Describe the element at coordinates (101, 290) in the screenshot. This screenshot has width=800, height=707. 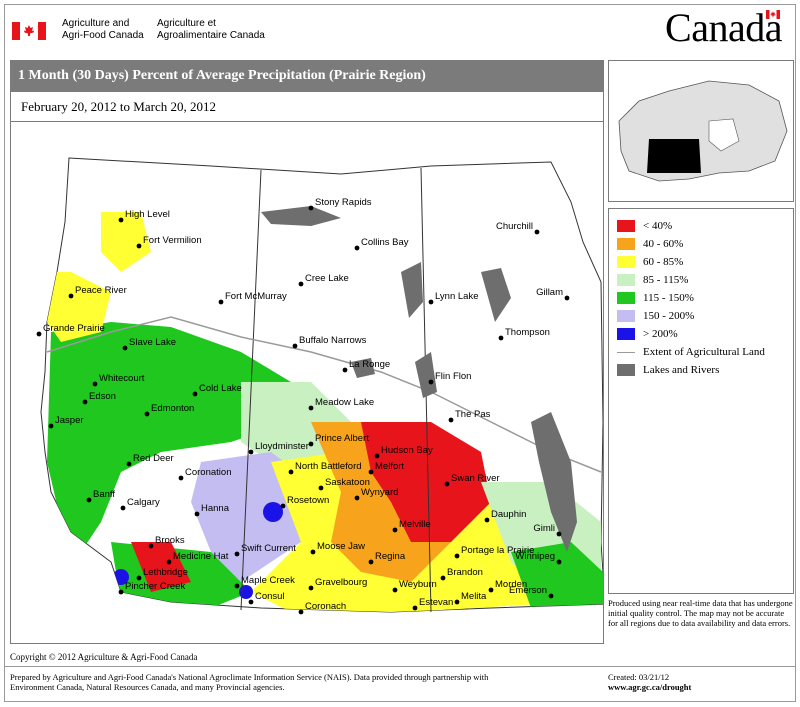
I see `city-label: Peace River` at that location.